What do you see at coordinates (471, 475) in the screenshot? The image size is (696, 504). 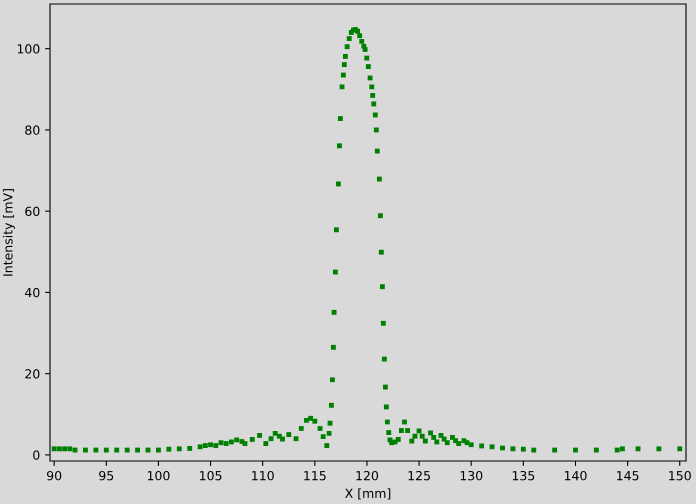 I see `x-tick-label: 130` at bounding box center [471, 475].